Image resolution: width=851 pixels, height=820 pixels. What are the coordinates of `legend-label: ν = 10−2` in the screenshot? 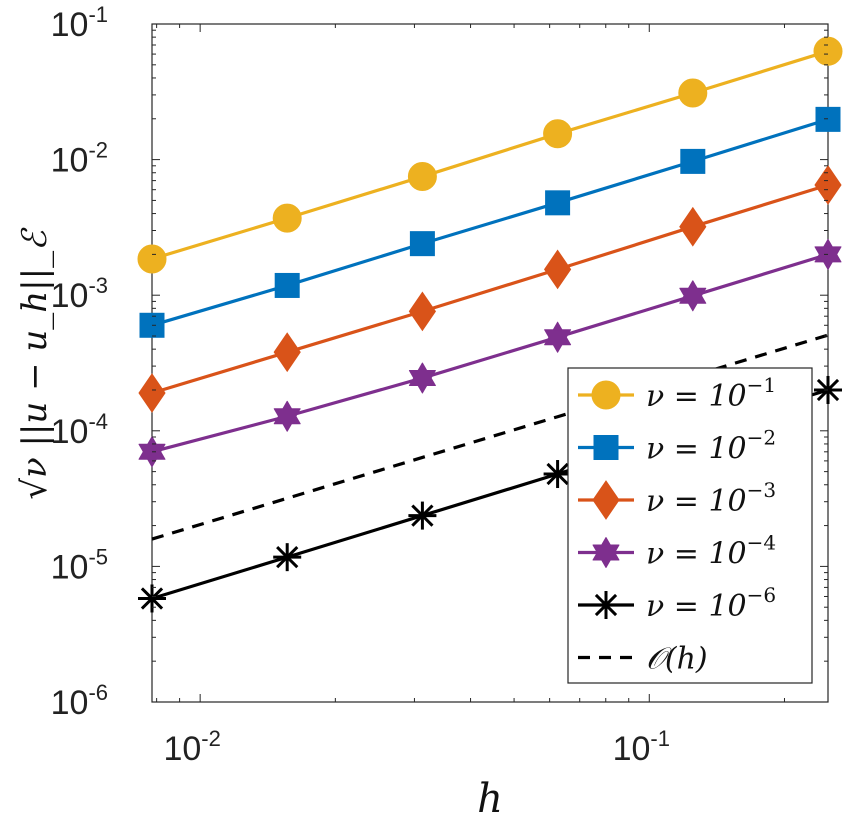 It's located at (711, 446).